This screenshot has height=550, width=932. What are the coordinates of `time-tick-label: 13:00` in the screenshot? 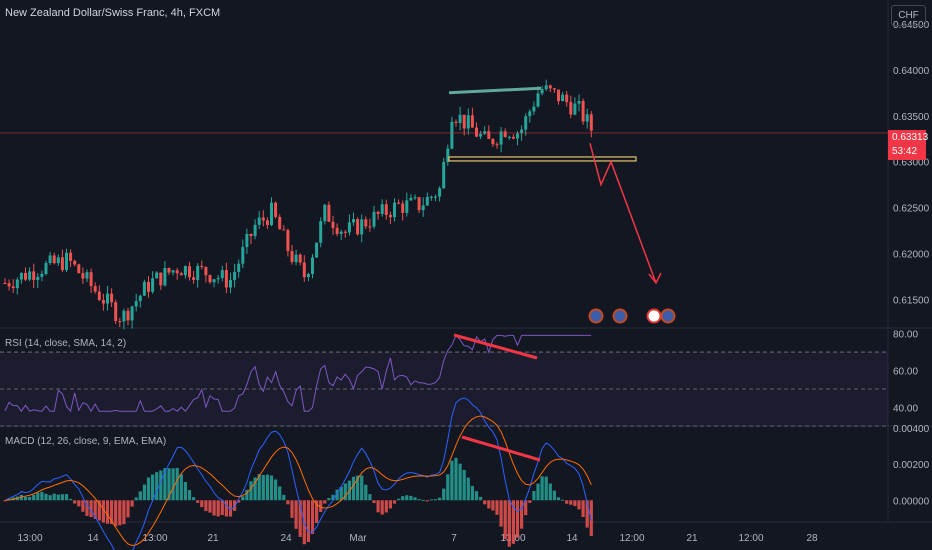 It's located at (29, 538).